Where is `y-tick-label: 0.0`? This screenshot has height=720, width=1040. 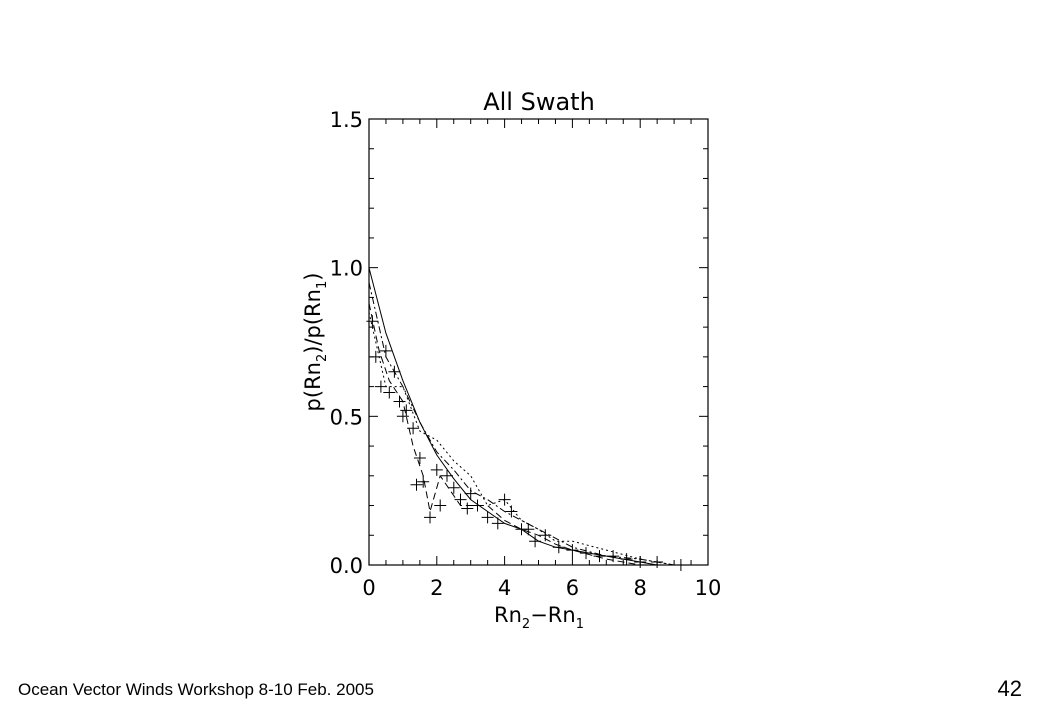
y-tick-label: 0.0 is located at coordinates (346, 566).